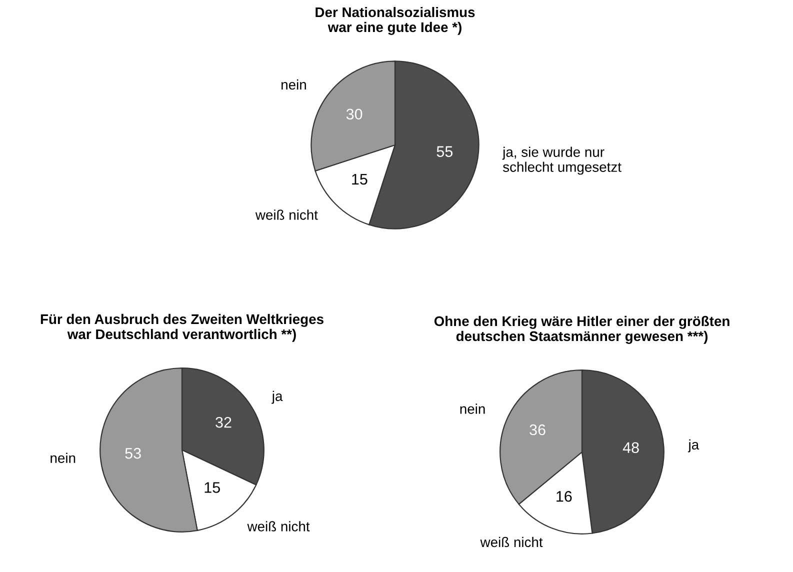 This screenshot has height=572, width=793. Describe the element at coordinates (562, 160) in the screenshot. I see `slice-label: ja, sie wurde nur schlecht umgesetzt` at that location.